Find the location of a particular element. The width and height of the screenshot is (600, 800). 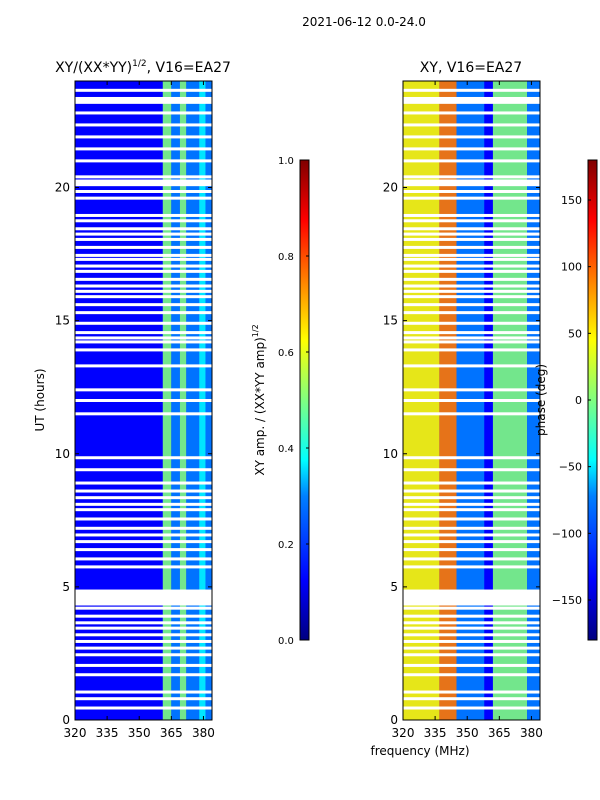

panel1-xtick-label-320: 320 is located at coordinates (75, 733).